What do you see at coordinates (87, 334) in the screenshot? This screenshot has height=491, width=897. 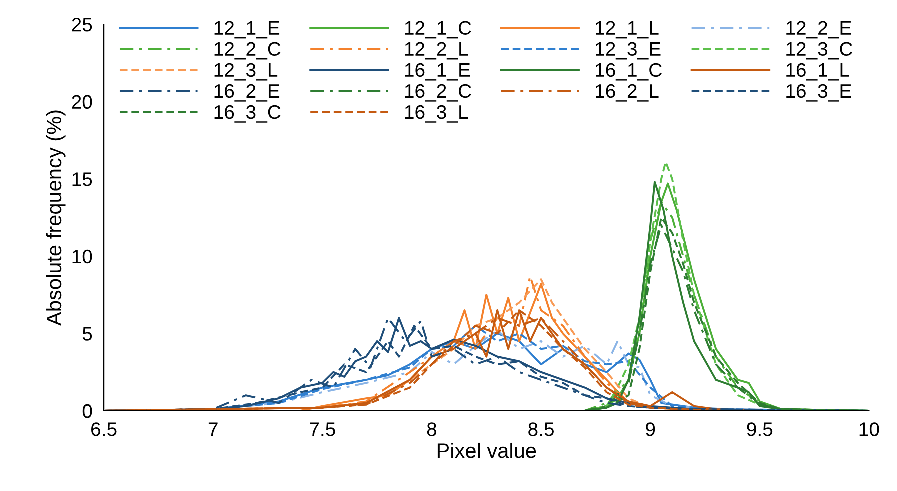 I see `y-tick-label: 5` at bounding box center [87, 334].